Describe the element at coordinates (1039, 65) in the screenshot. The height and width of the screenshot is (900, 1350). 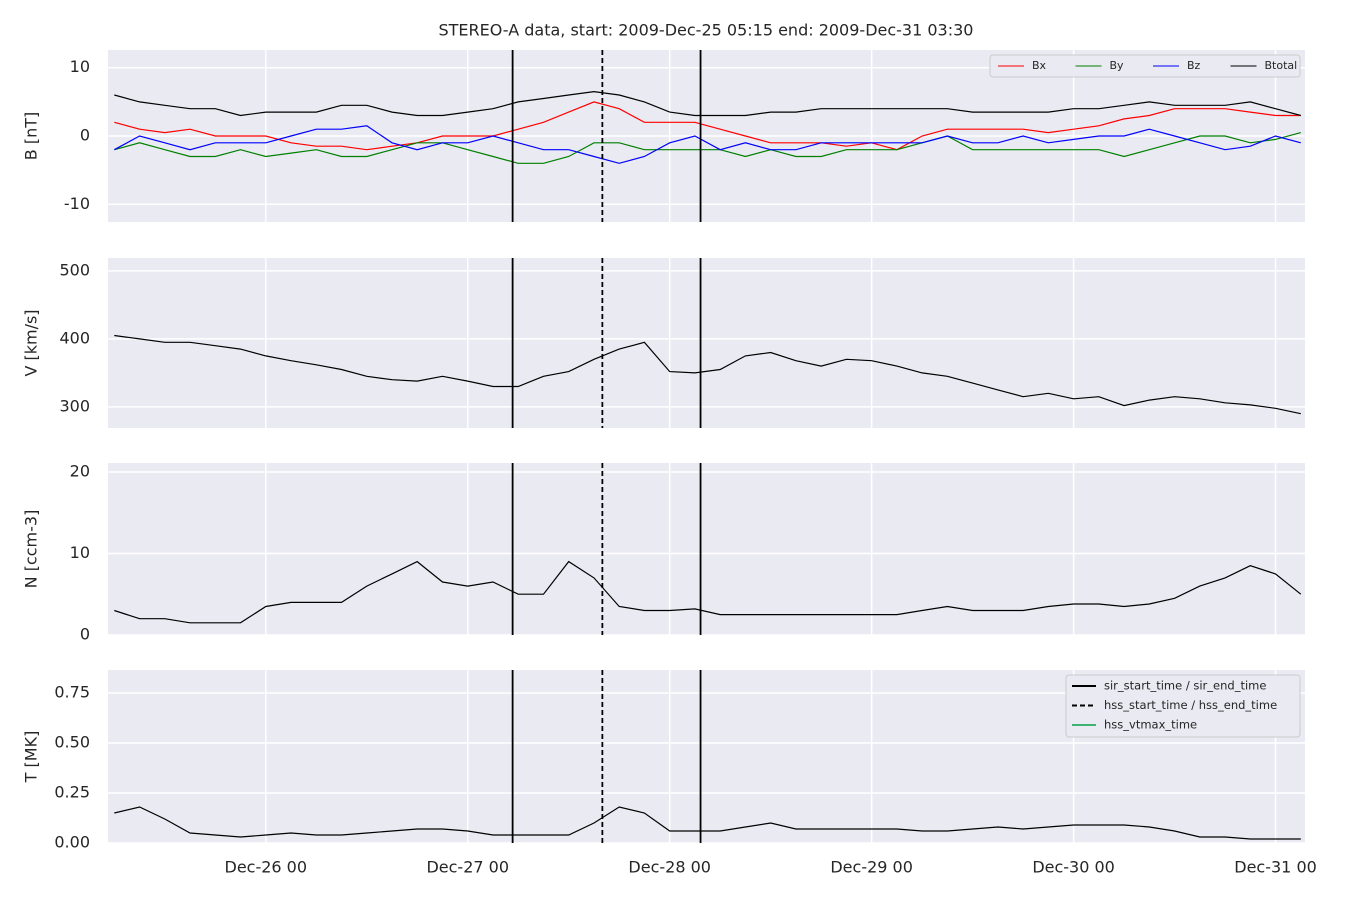
I see `legend-label: Bx` at that location.